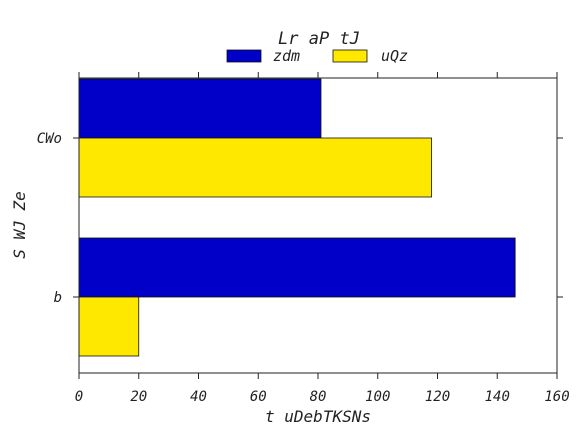 This screenshot has width=584, height=438. What do you see at coordinates (317, 56) in the screenshot?
I see `legend: zdm uQz` at bounding box center [317, 56].